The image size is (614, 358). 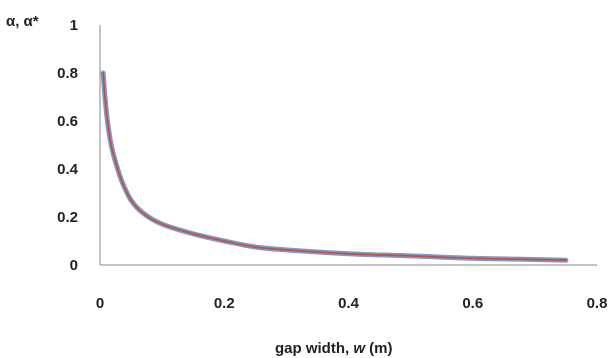 What do you see at coordinates (67, 121) in the screenshot?
I see `y-tick-label: 0.6` at bounding box center [67, 121].